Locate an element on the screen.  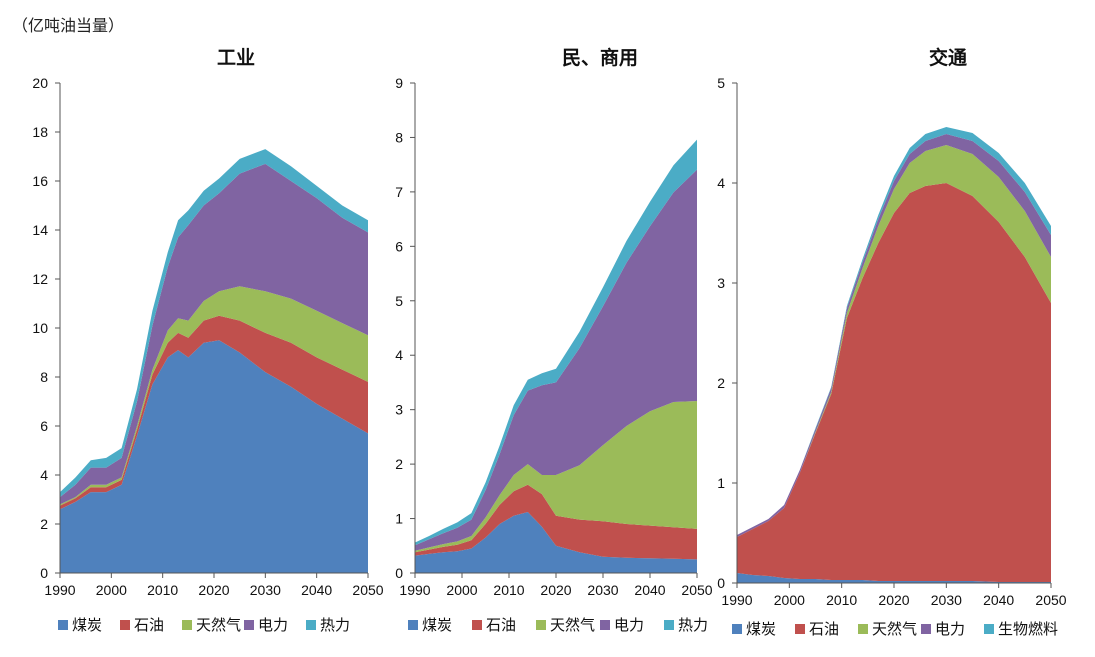
y-tick-label: 16 is located at coordinates (40, 181).